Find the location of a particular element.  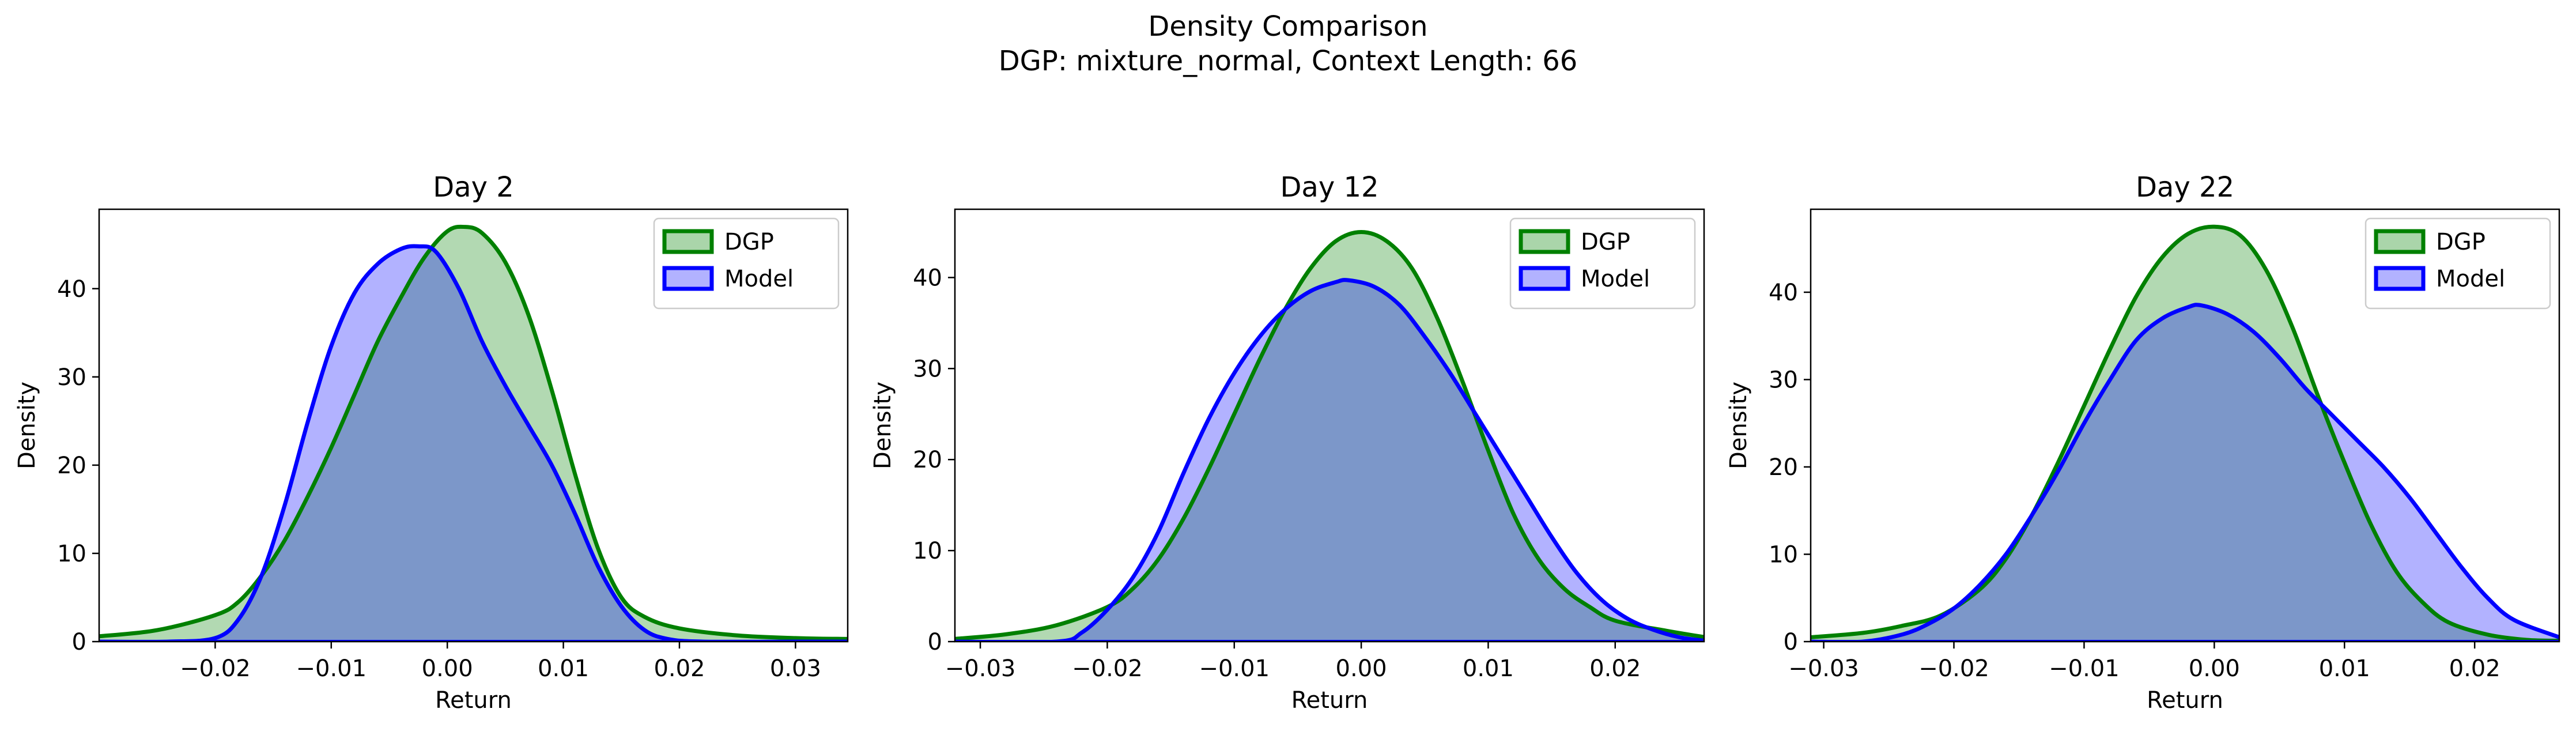

x-tick-label: 0.03 is located at coordinates (795, 668).